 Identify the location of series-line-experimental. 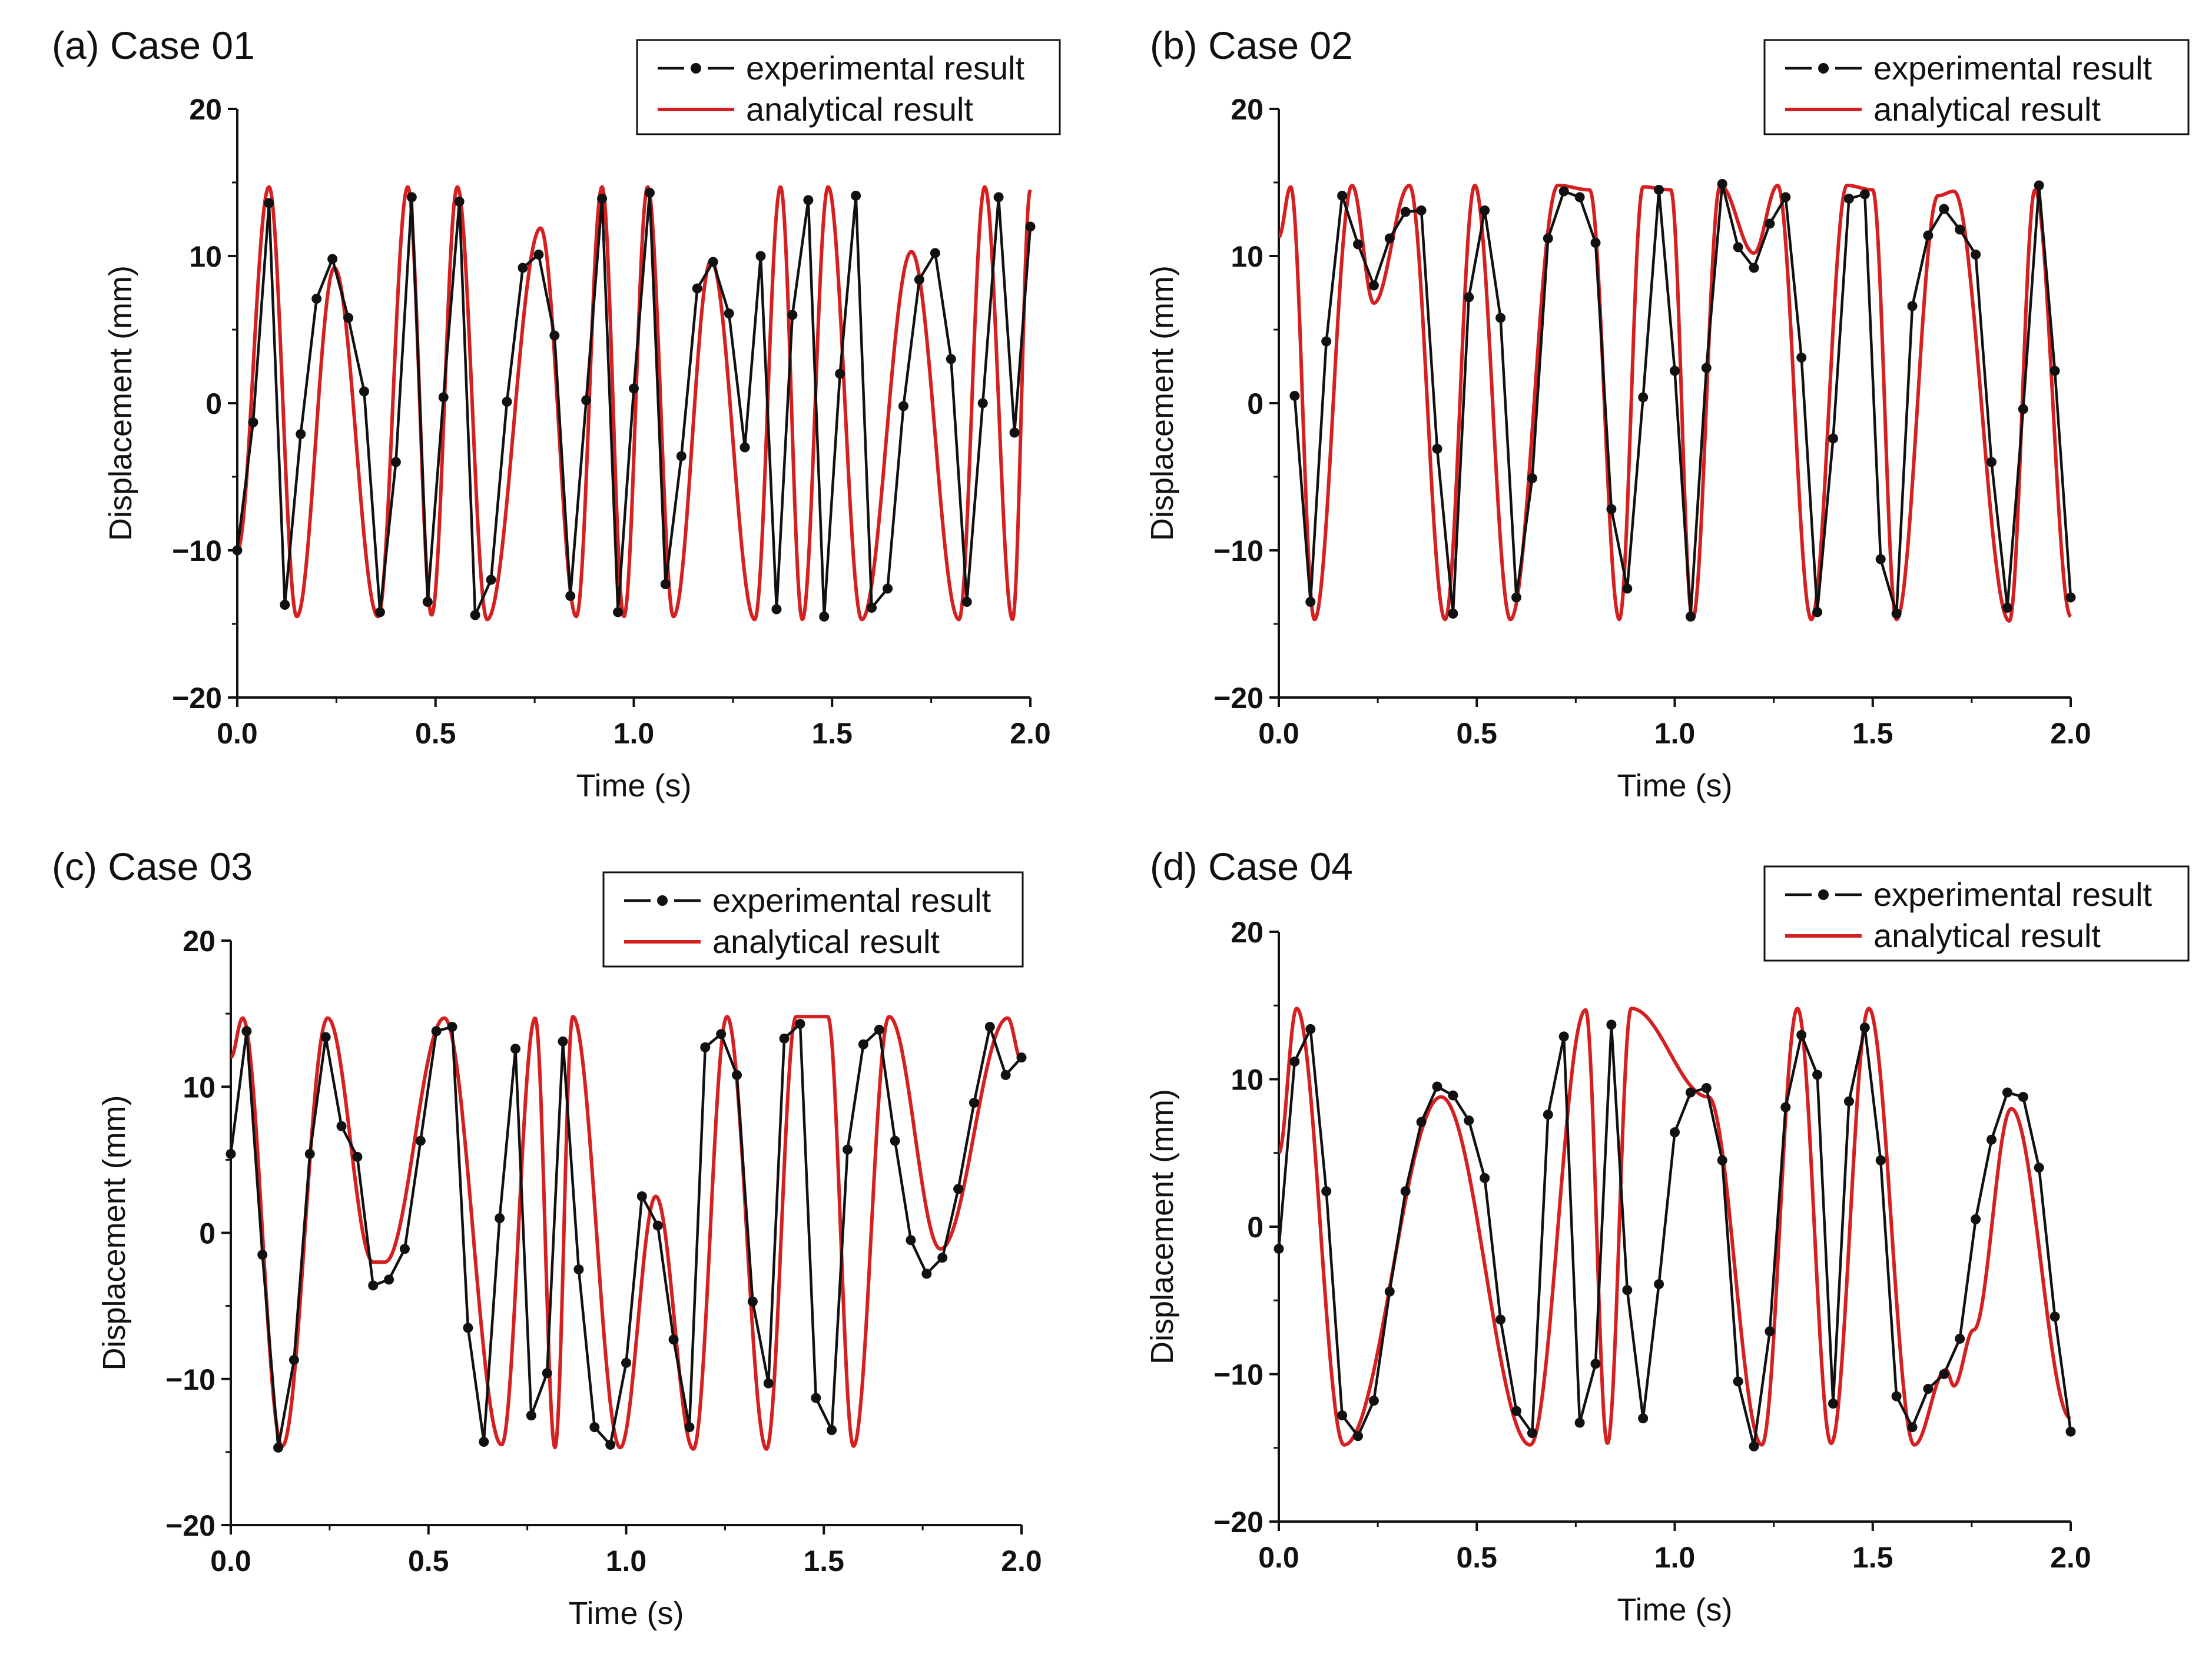
(627, 1235).